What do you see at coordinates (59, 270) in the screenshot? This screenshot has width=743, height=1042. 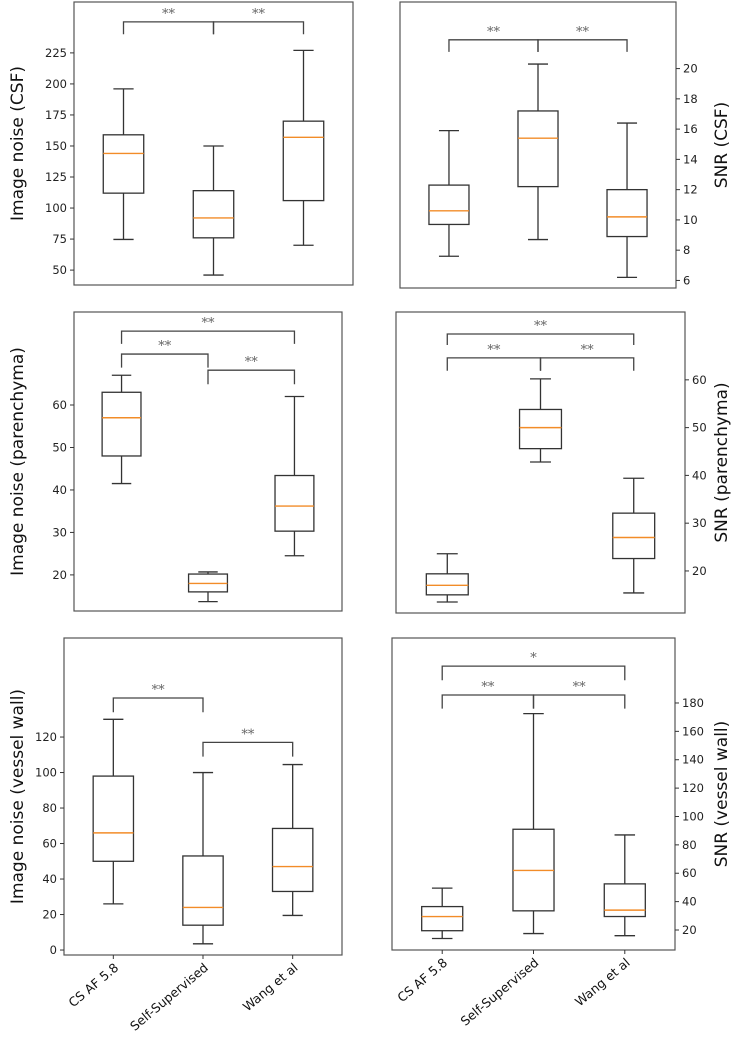 I see `y-tick-label: 50` at bounding box center [59, 270].